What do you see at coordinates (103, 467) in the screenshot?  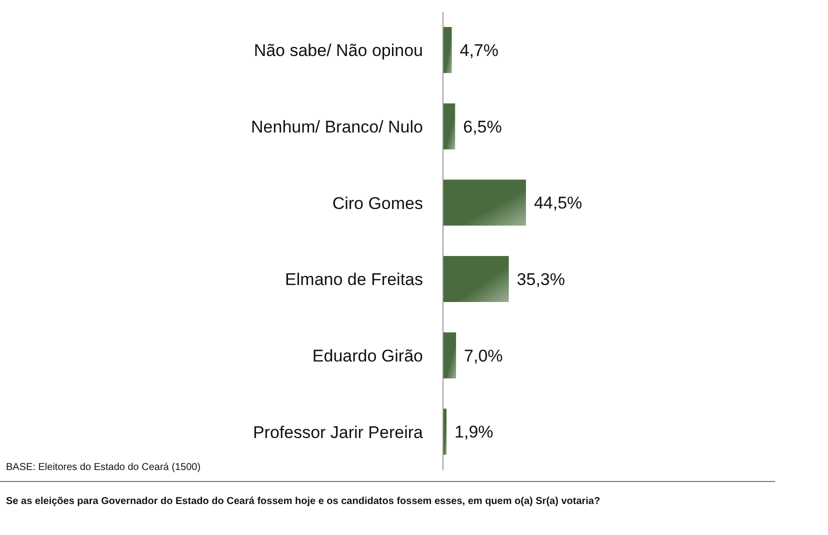 I see `text: BASE: Eleitores do Estado do Ceará (1500)` at bounding box center [103, 467].